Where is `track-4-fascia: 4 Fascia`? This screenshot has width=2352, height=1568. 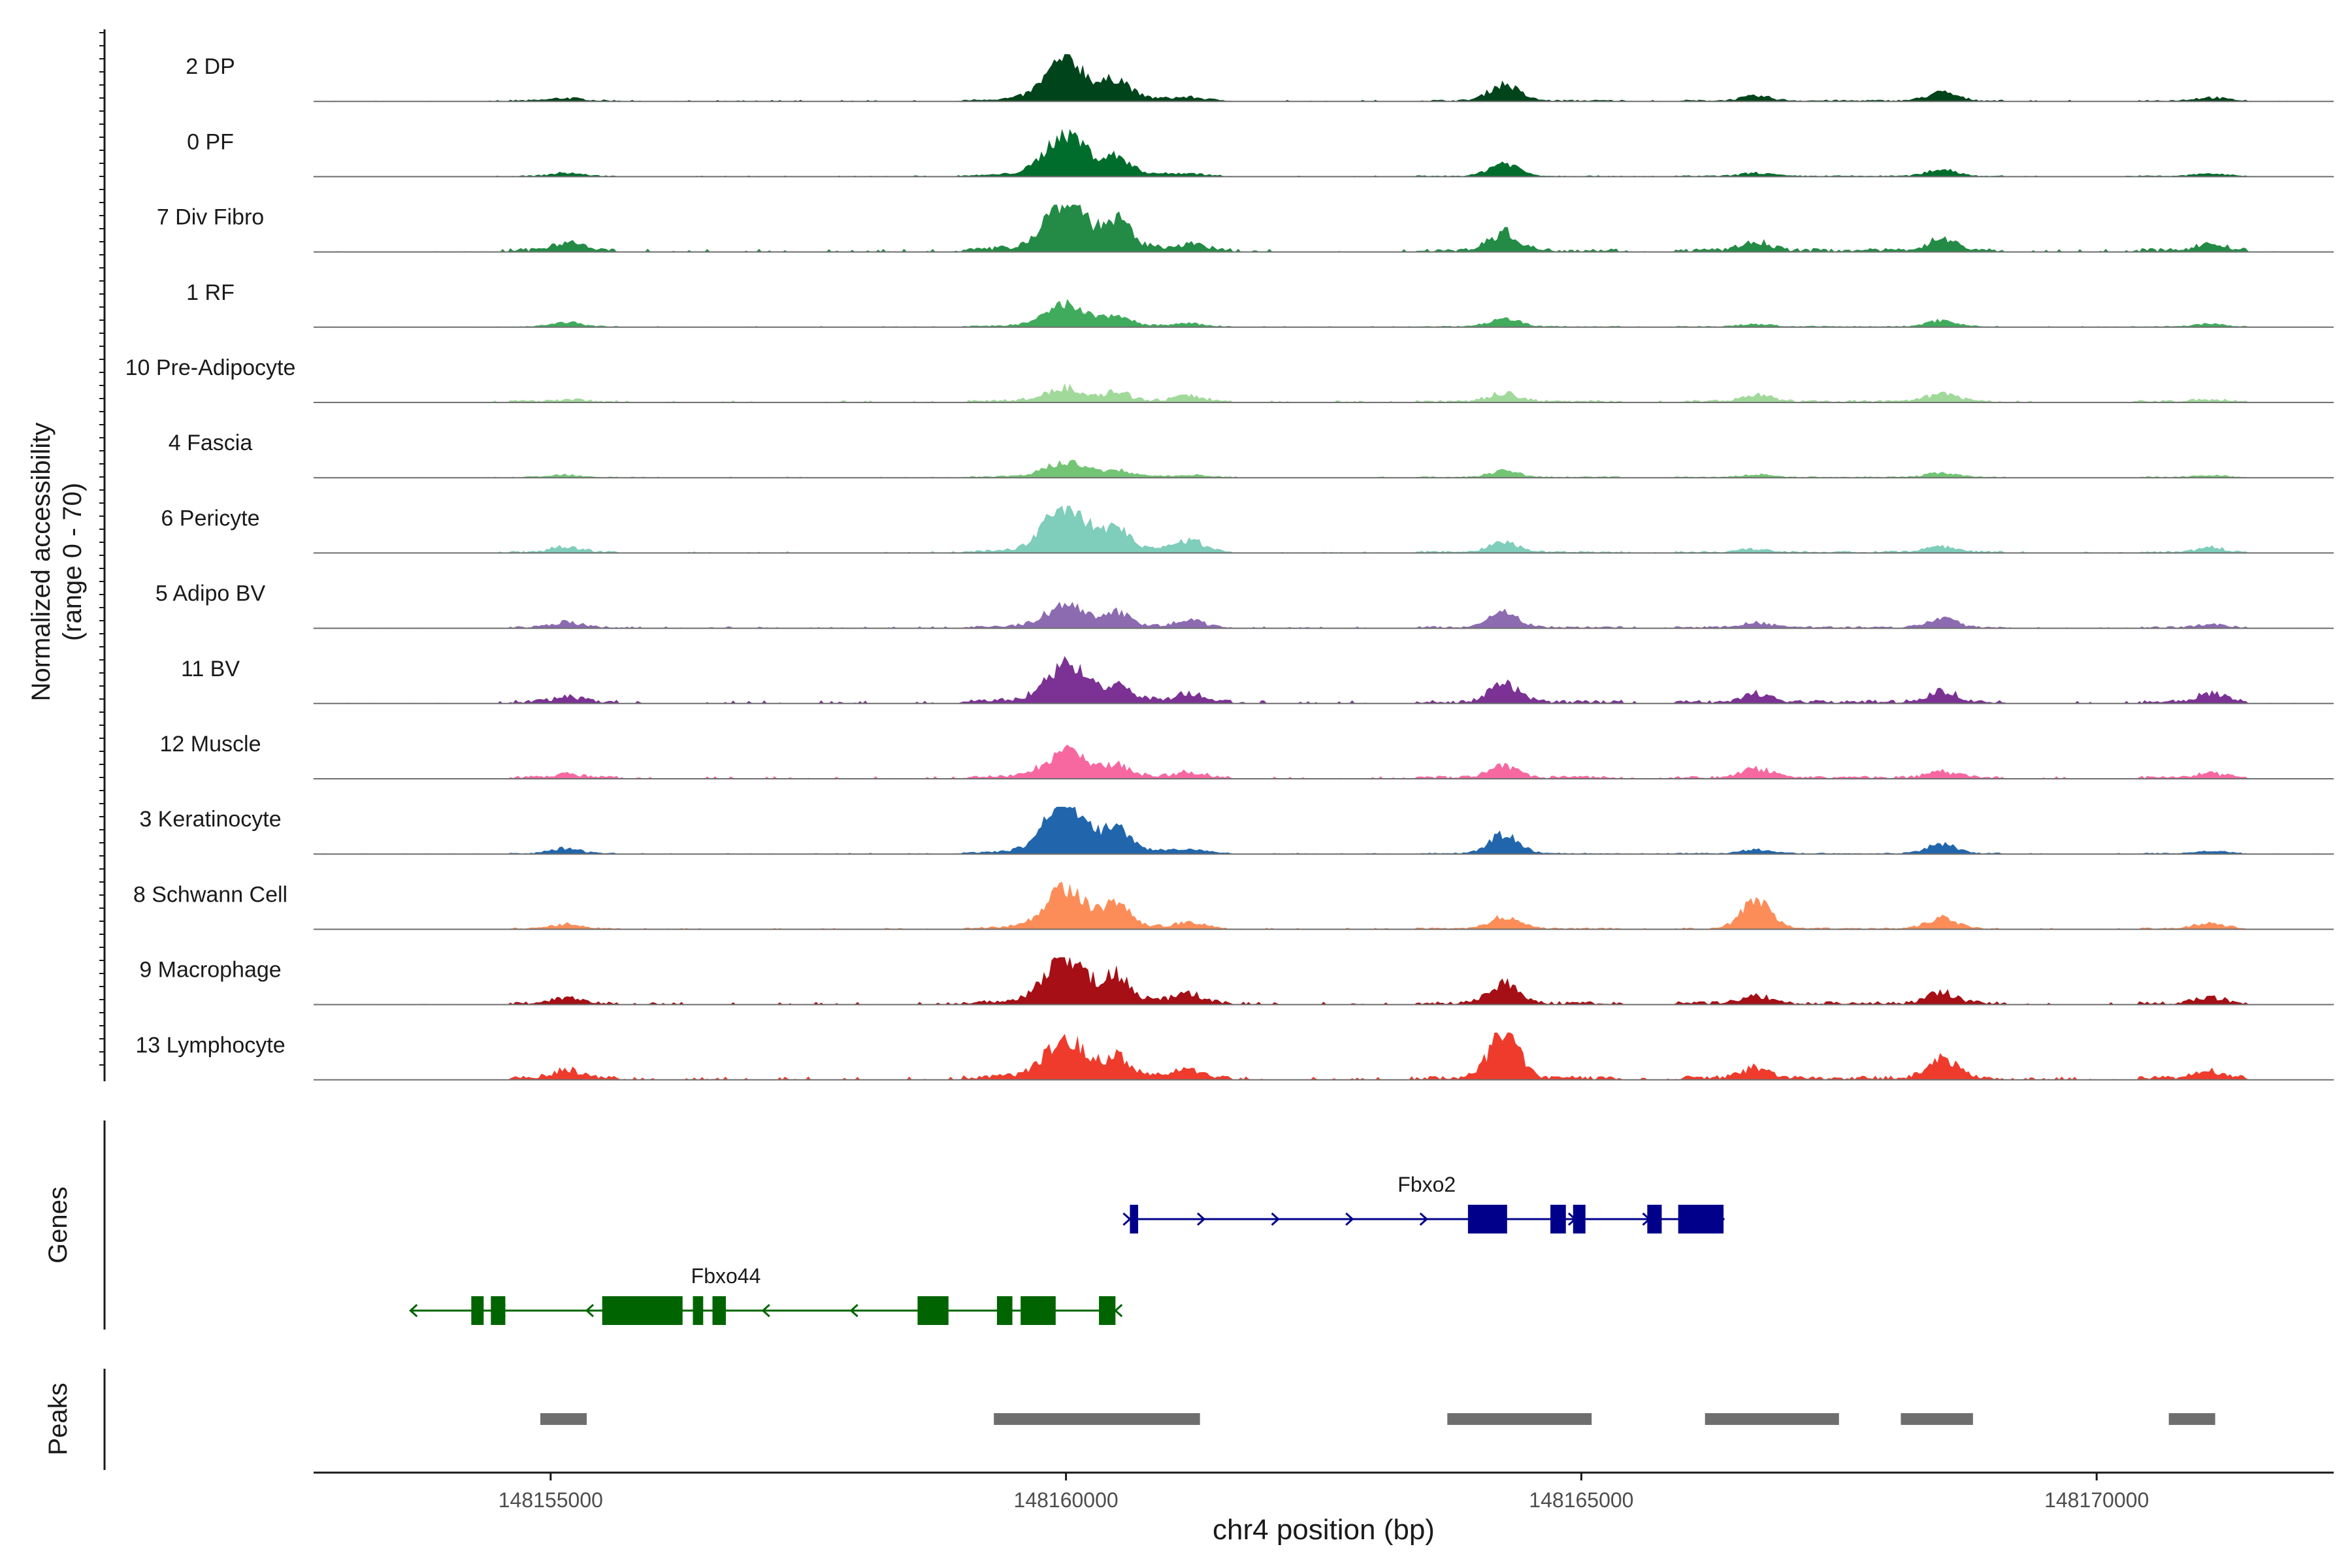
track-4-fascia: 4 Fascia is located at coordinates (1251, 455).